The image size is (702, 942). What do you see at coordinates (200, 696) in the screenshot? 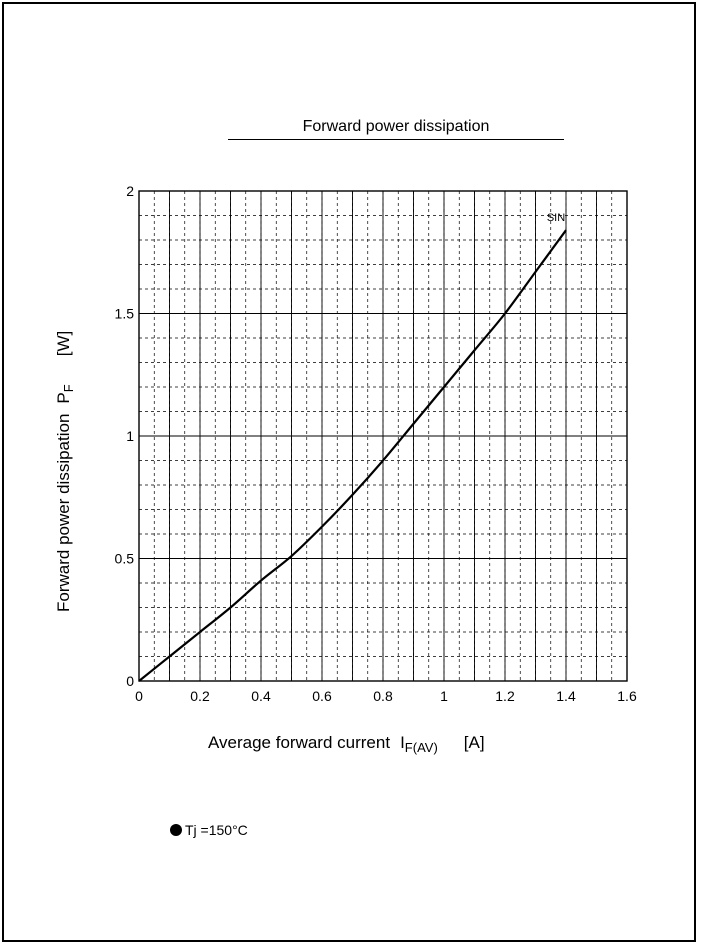
I see `x-tick-label: 0.2` at bounding box center [200, 696].